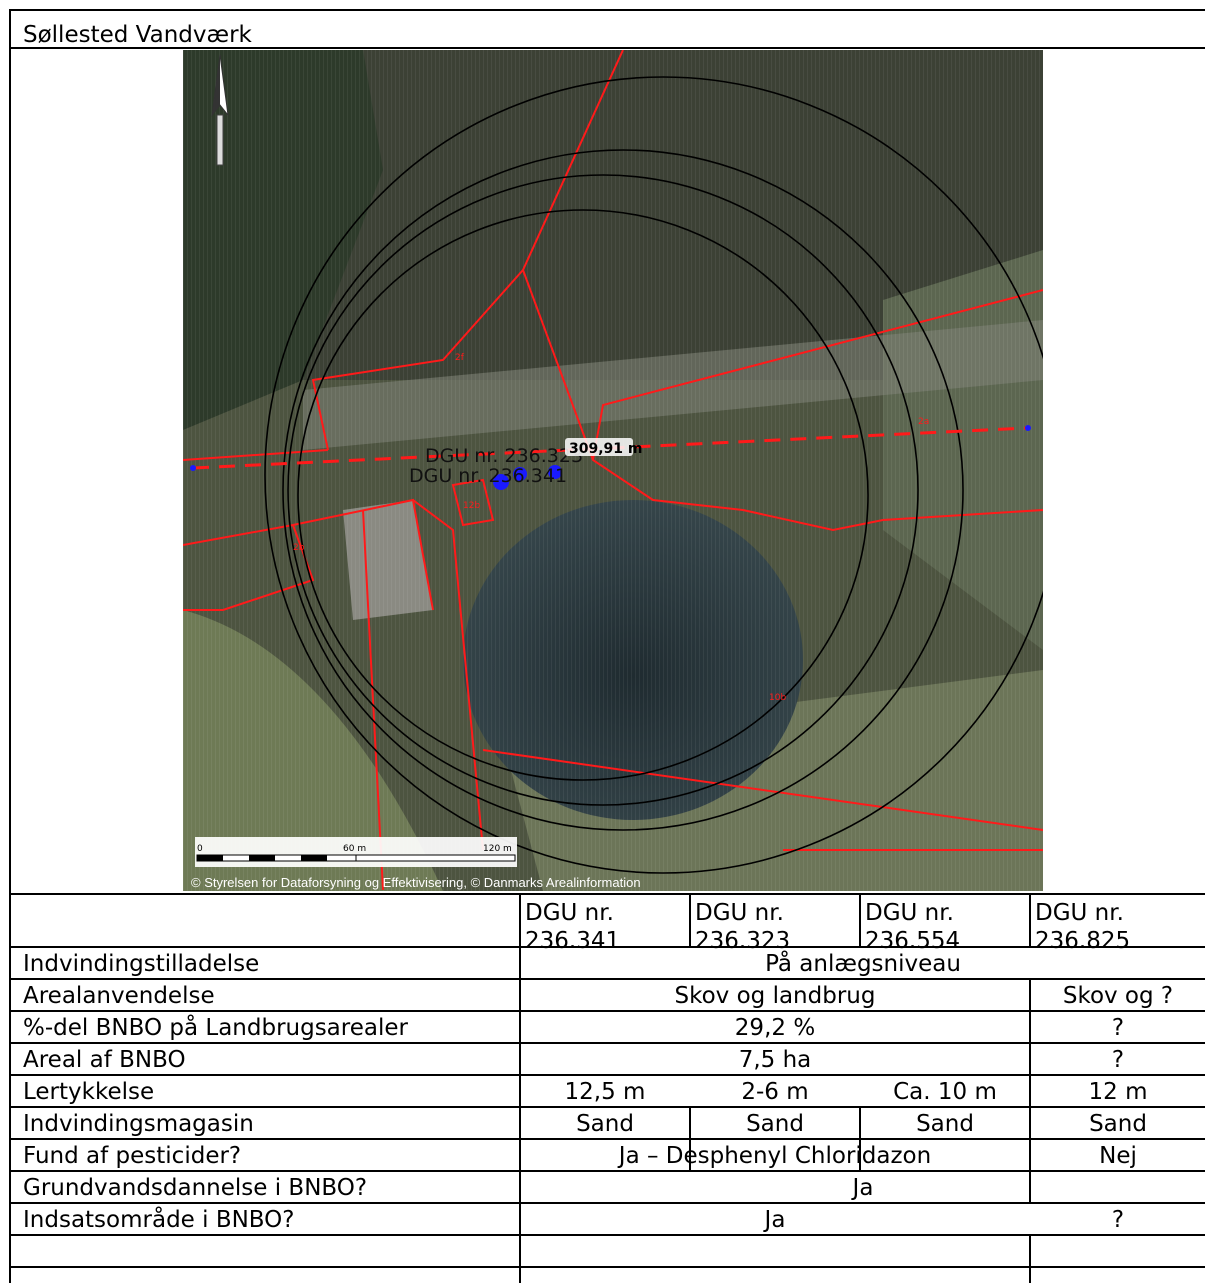  Describe the element at coordinates (863, 964) in the screenshot. I see `table-cell: På anlægsniveau` at that location.